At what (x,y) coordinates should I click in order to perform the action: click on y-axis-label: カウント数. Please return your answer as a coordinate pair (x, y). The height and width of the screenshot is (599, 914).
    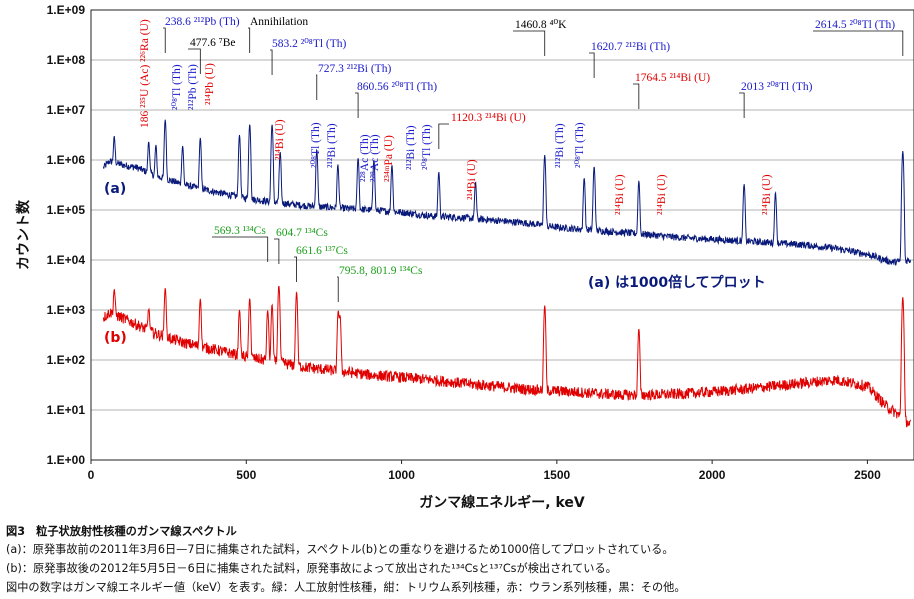
    Looking at the image, I should click on (23, 234).